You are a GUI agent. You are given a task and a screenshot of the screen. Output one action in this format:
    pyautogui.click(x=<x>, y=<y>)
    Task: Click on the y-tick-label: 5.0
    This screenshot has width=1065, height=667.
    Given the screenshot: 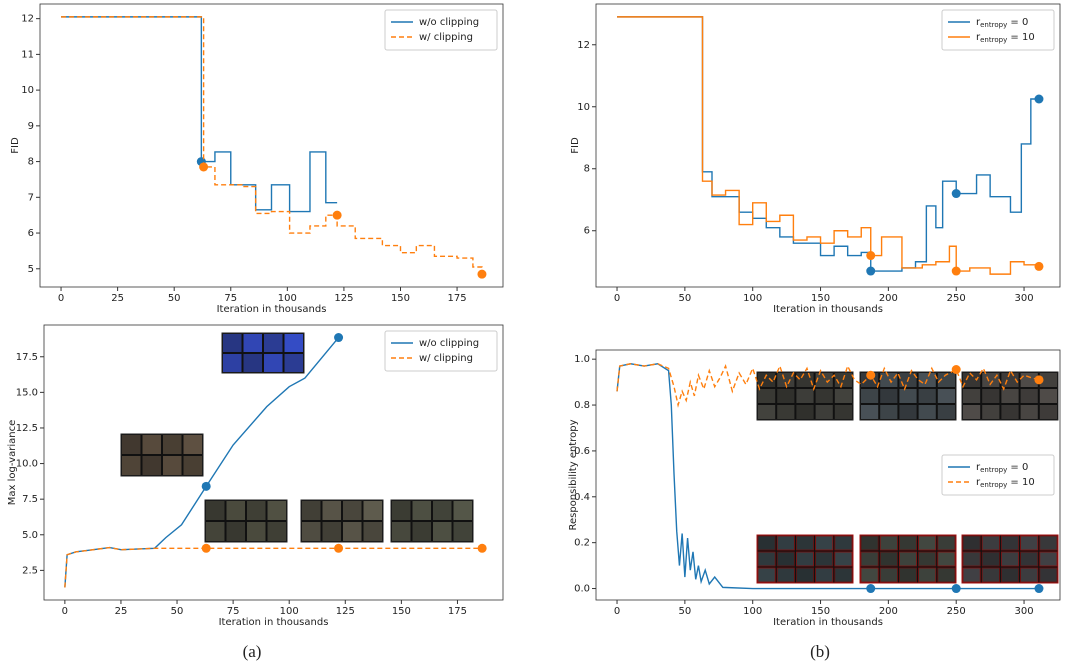 What is the action you would take?
    pyautogui.click(x=30, y=535)
    